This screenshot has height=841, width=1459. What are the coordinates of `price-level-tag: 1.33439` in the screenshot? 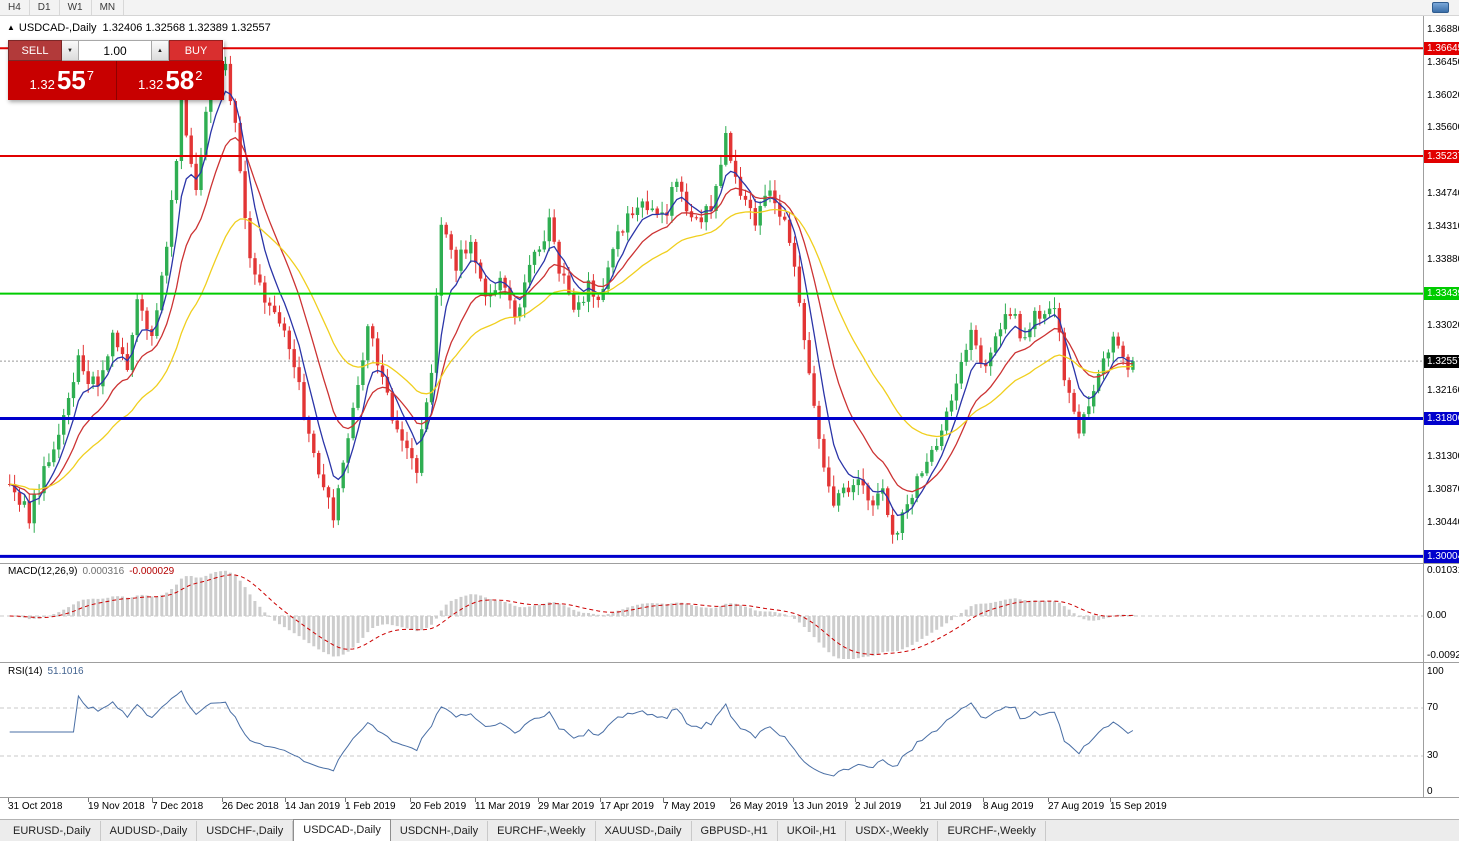 It's located at (1441, 294).